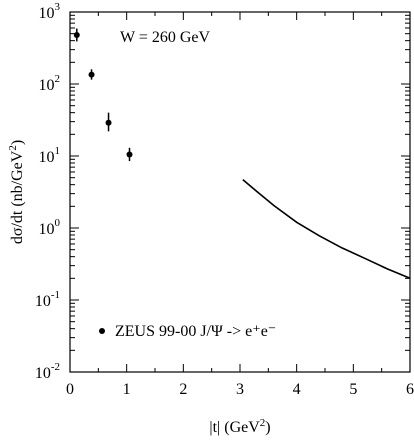 Image resolution: width=414 pixels, height=444 pixels. Describe the element at coordinates (50, 227) in the screenshot. I see `y-tick-label: 10⁰` at that location.